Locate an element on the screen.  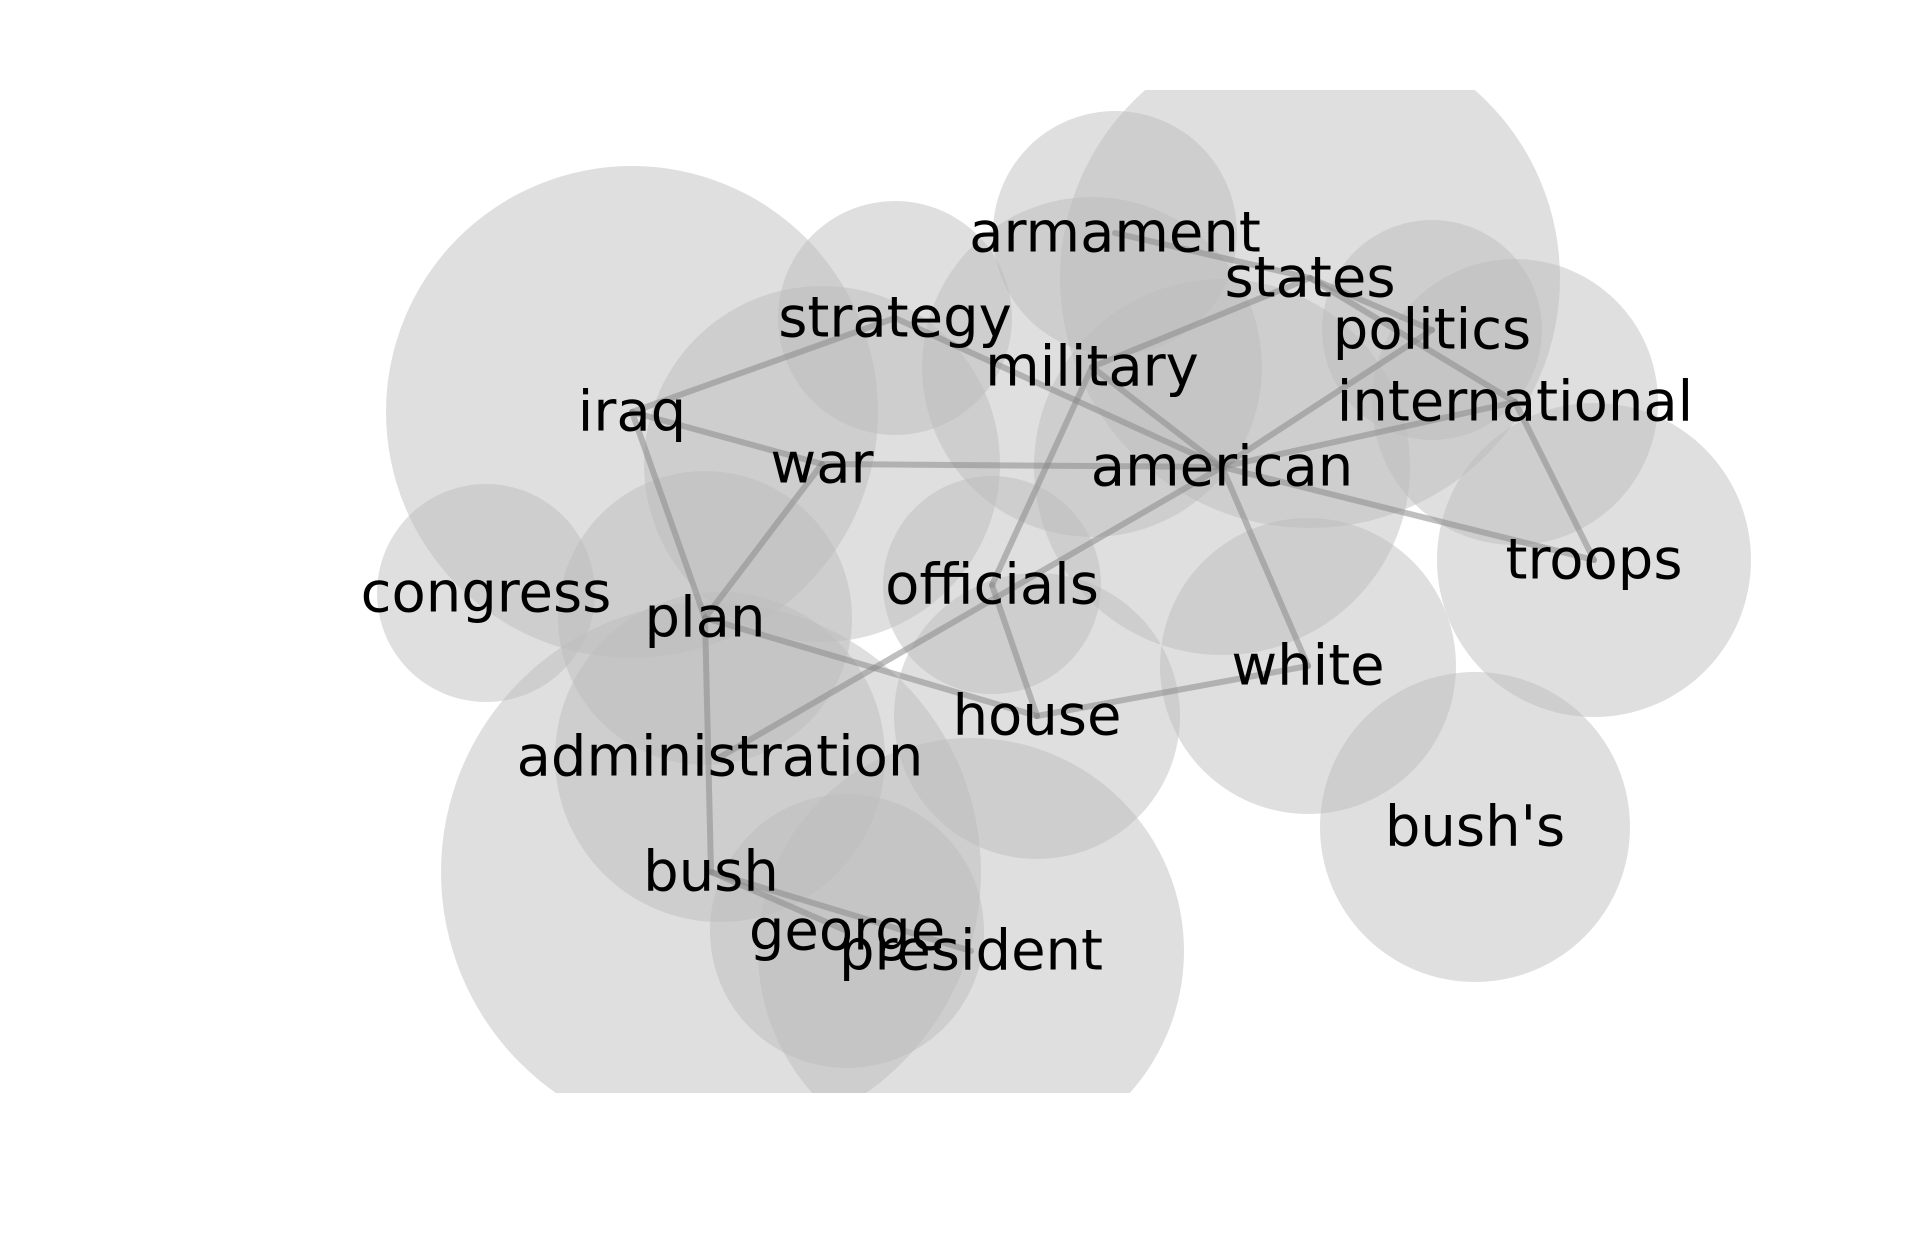
node-bubble-president is located at coordinates (971, 915).